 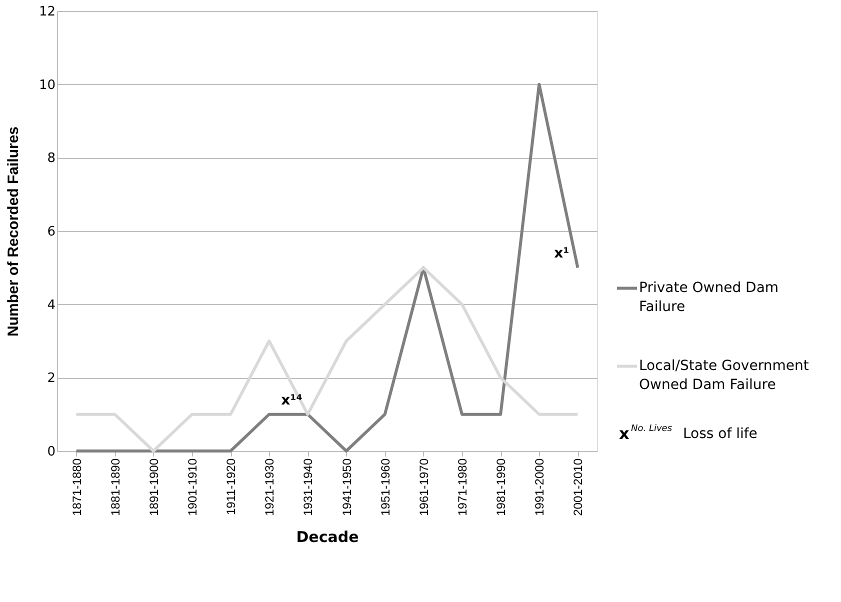 What do you see at coordinates (51, 232) in the screenshot?
I see `y-tick-label: 6` at bounding box center [51, 232].